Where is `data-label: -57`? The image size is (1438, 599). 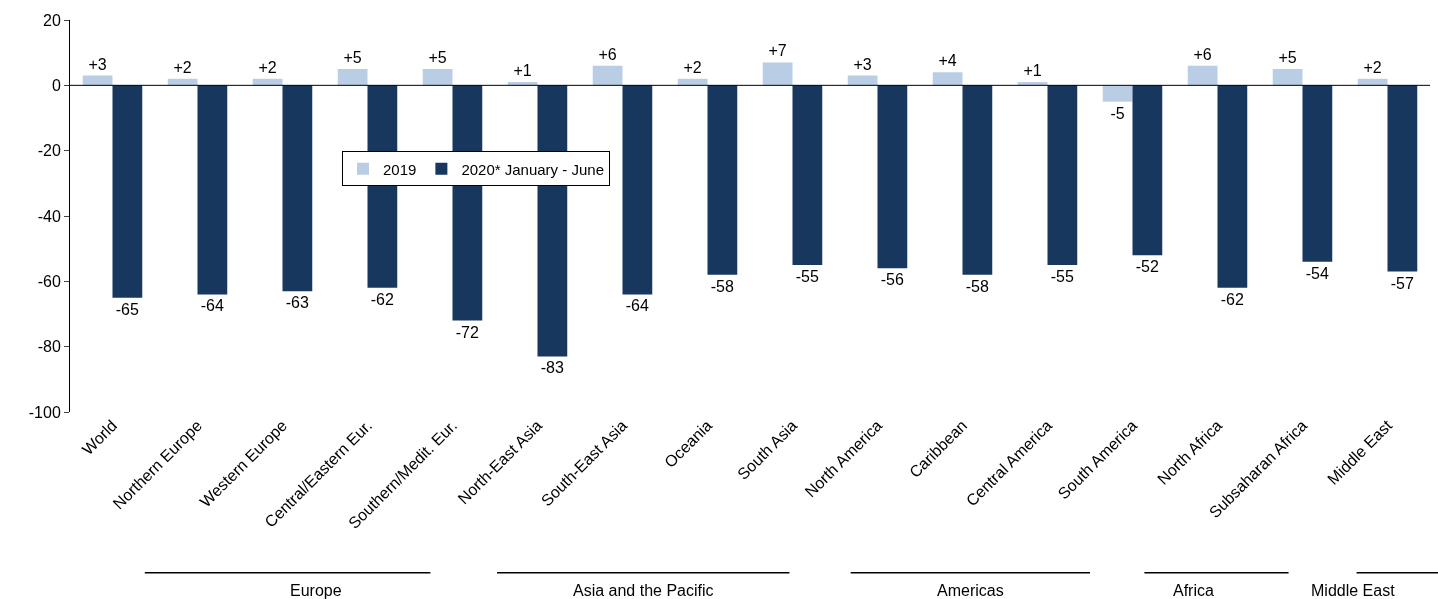 data-label: -57 is located at coordinates (1402, 283).